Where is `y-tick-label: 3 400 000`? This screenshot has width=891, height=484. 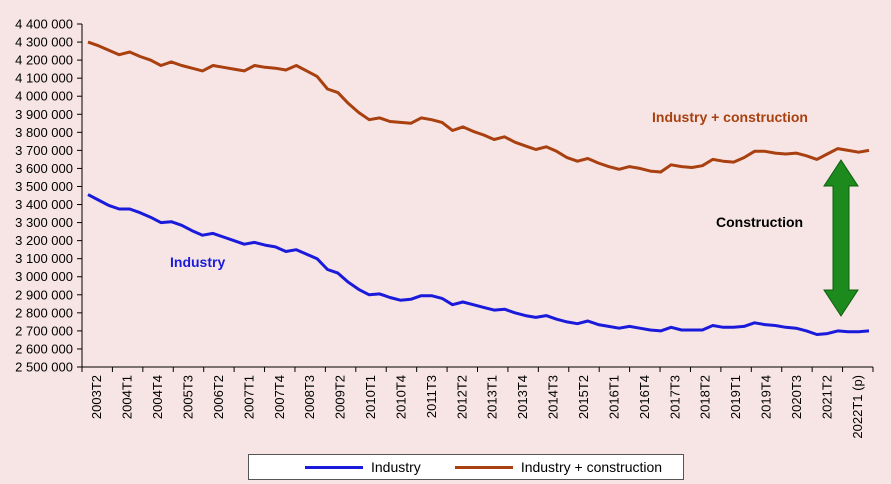 y-tick-label: 3 400 000 is located at coordinates (44, 204).